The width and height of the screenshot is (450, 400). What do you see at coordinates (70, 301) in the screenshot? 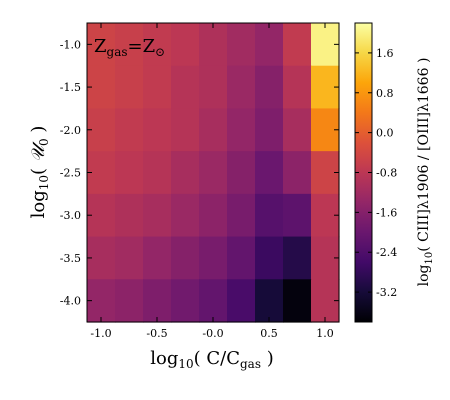
I see `y-tick-label-6: -4.0` at bounding box center [70, 301].